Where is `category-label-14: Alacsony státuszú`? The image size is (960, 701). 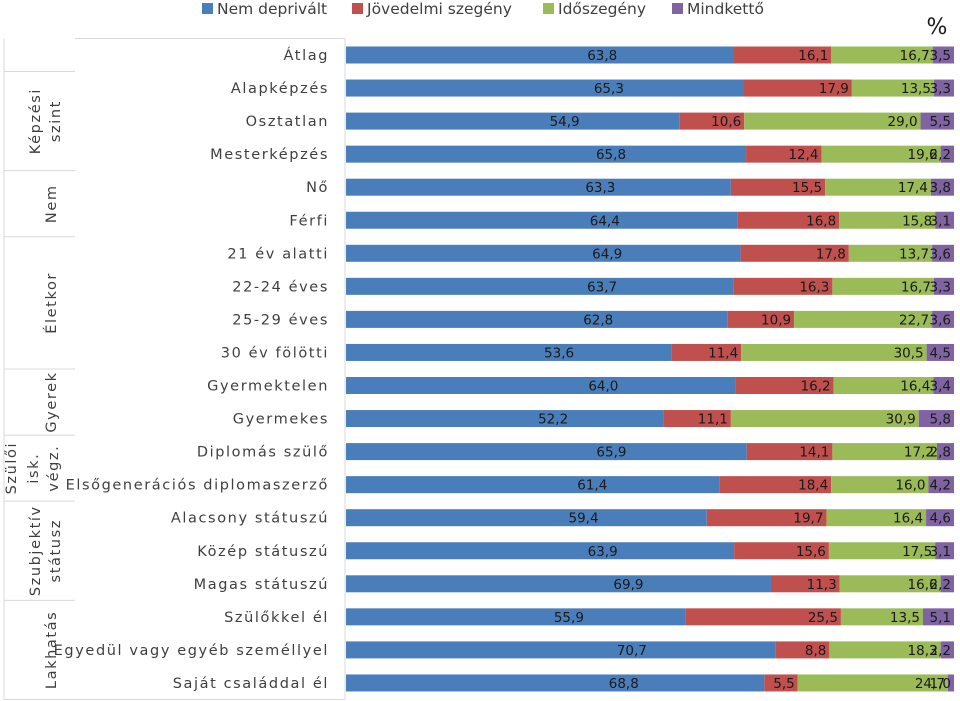 category-label-14: Alacsony státuszú is located at coordinates (250, 519).